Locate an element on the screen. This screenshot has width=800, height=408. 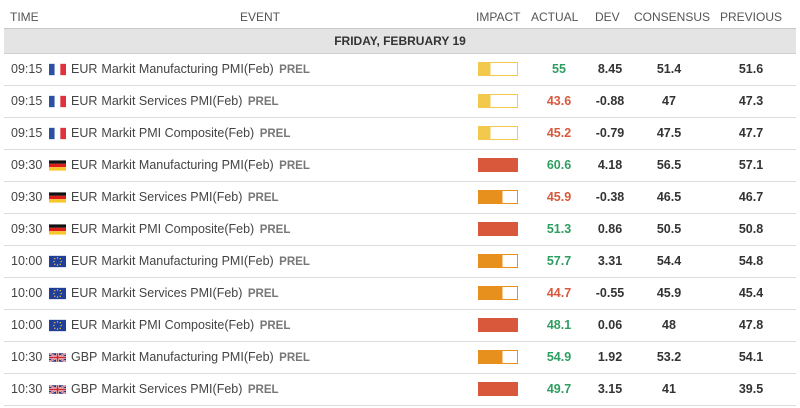
consensus-value: 51.4 is located at coordinates (669, 69).